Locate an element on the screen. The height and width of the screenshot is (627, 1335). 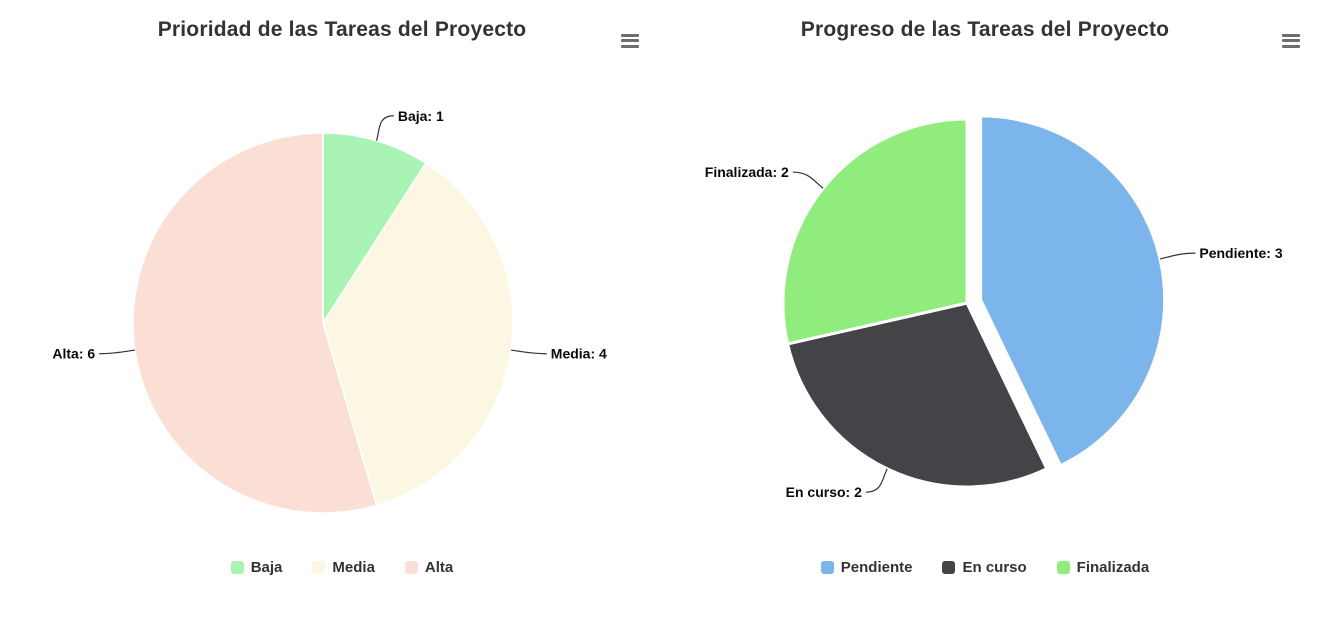
slice-callout-baja: Baja: 1 is located at coordinates (421, 116).